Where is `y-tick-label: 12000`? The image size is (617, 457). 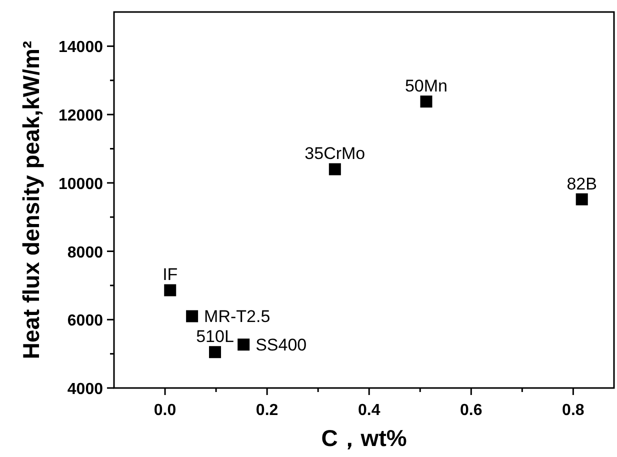 y-tick-label: 12000 is located at coordinates (81, 116).